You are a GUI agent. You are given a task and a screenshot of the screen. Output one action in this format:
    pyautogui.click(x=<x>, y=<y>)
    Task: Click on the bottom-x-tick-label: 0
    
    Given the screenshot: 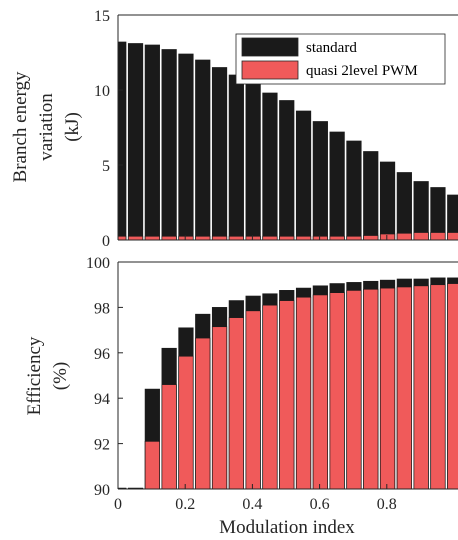 What is the action you would take?
    pyautogui.click(x=118, y=504)
    